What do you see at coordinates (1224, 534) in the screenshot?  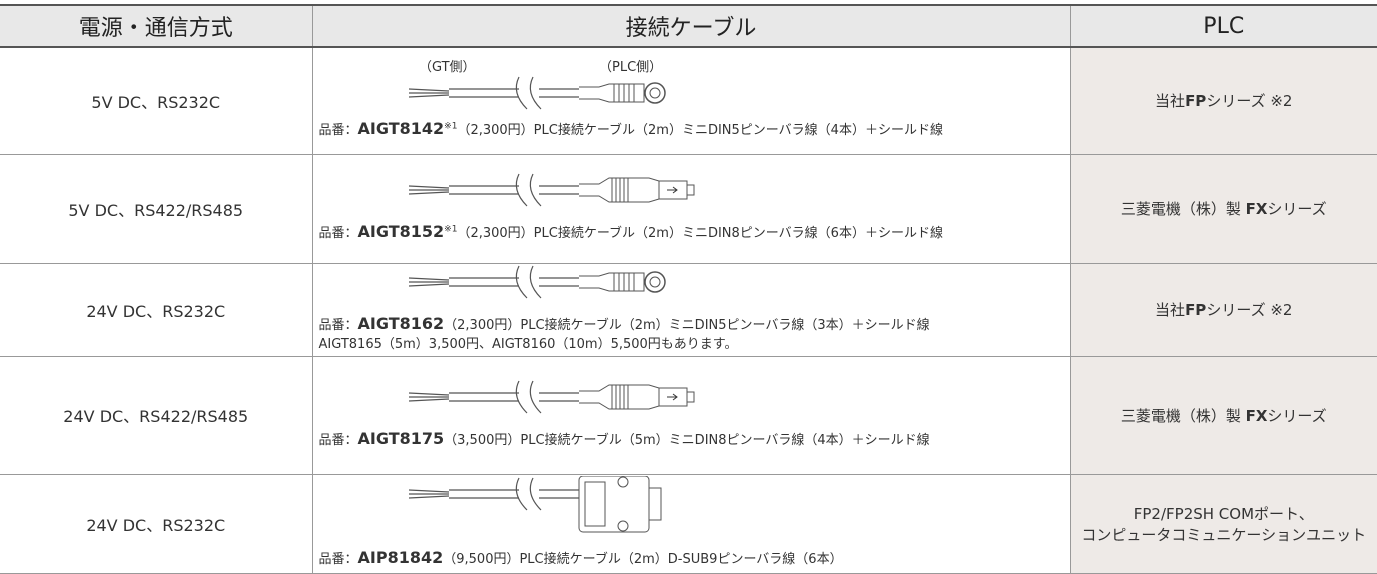 I see `plc-line: コンピュータコミュニケーションユニット` at bounding box center [1224, 534].